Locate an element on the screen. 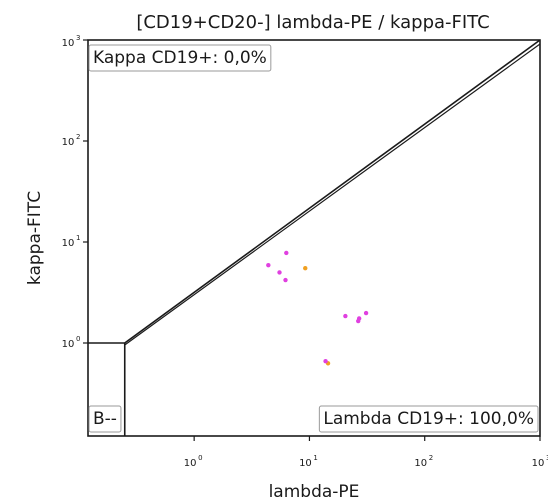 Image resolution: width=548 pixels, height=504 pixels. y-tick-exponent: 0 is located at coordinates (78, 339).